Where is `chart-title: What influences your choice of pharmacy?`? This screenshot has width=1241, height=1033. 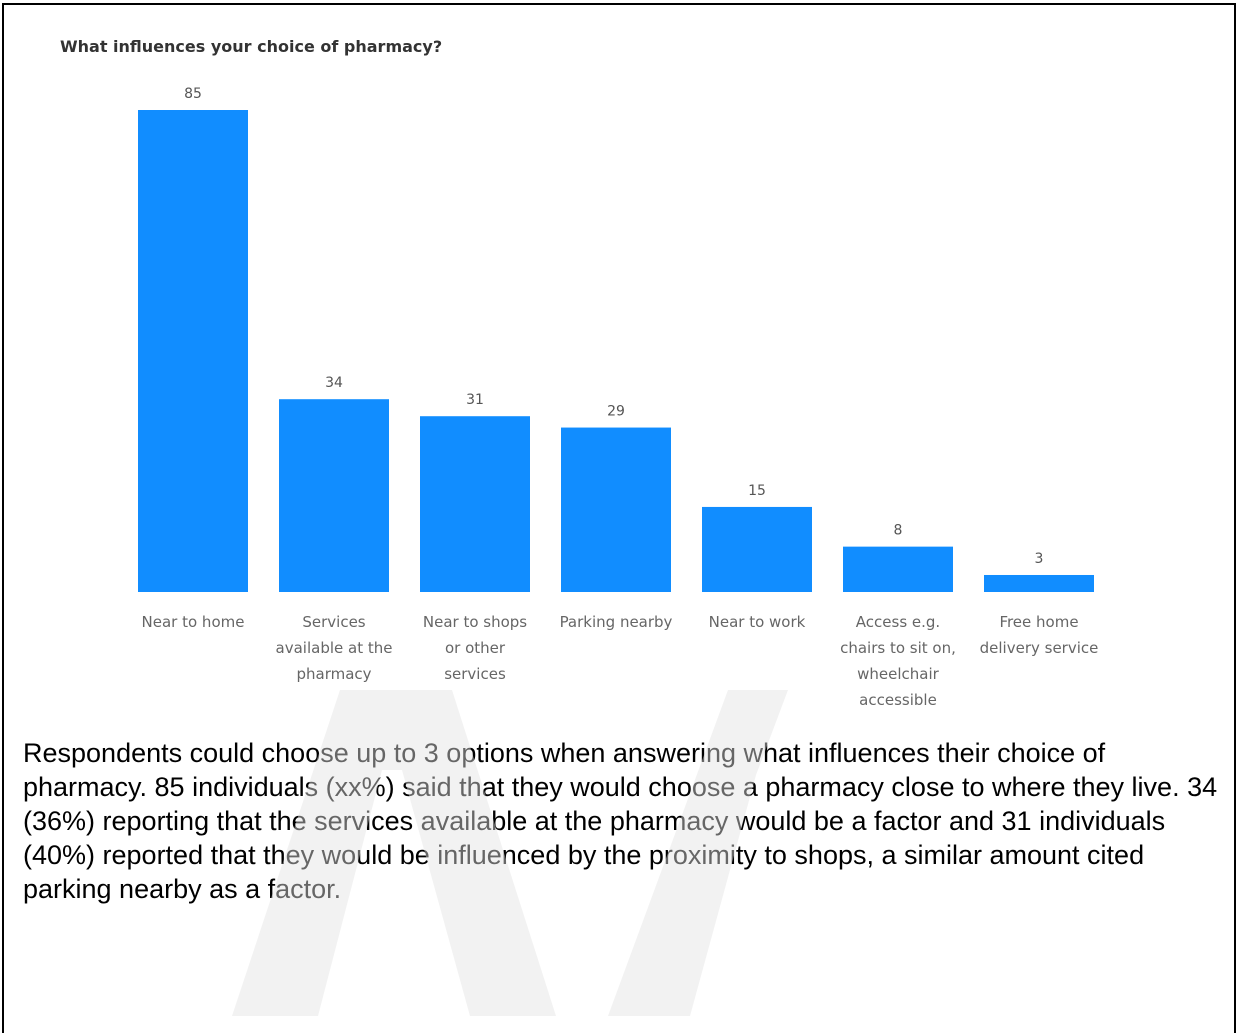
chart-title: What influences your choice of pharmacy? is located at coordinates (251, 46).